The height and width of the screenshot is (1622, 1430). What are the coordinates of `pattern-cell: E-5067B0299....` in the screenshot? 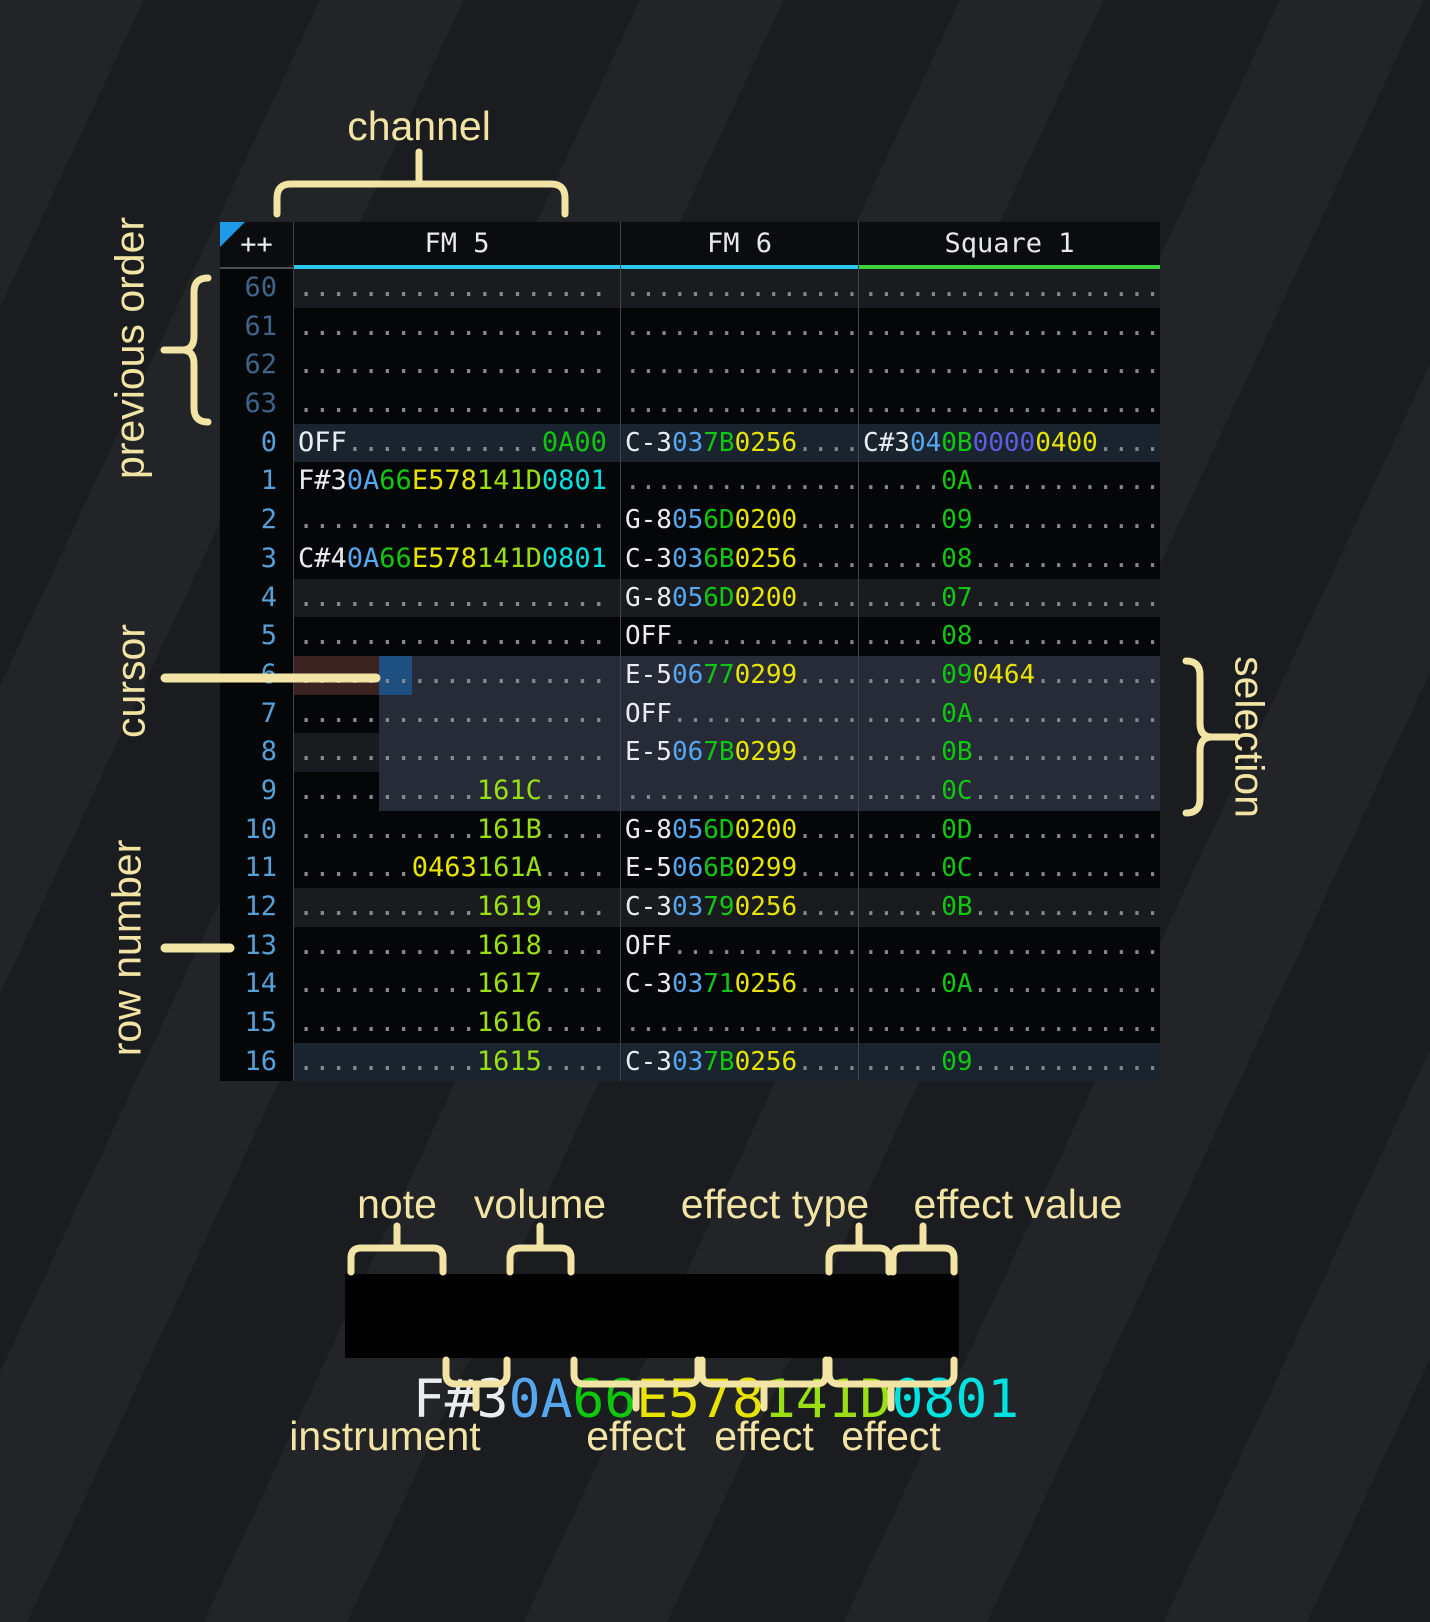 It's located at (739, 752).